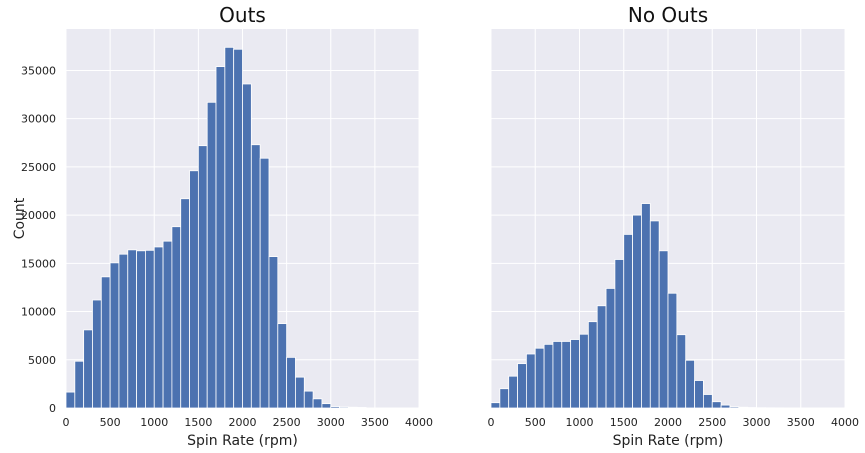  What do you see at coordinates (42, 360) in the screenshot?
I see `outs-y-tick-label: 5000` at bounding box center [42, 360].